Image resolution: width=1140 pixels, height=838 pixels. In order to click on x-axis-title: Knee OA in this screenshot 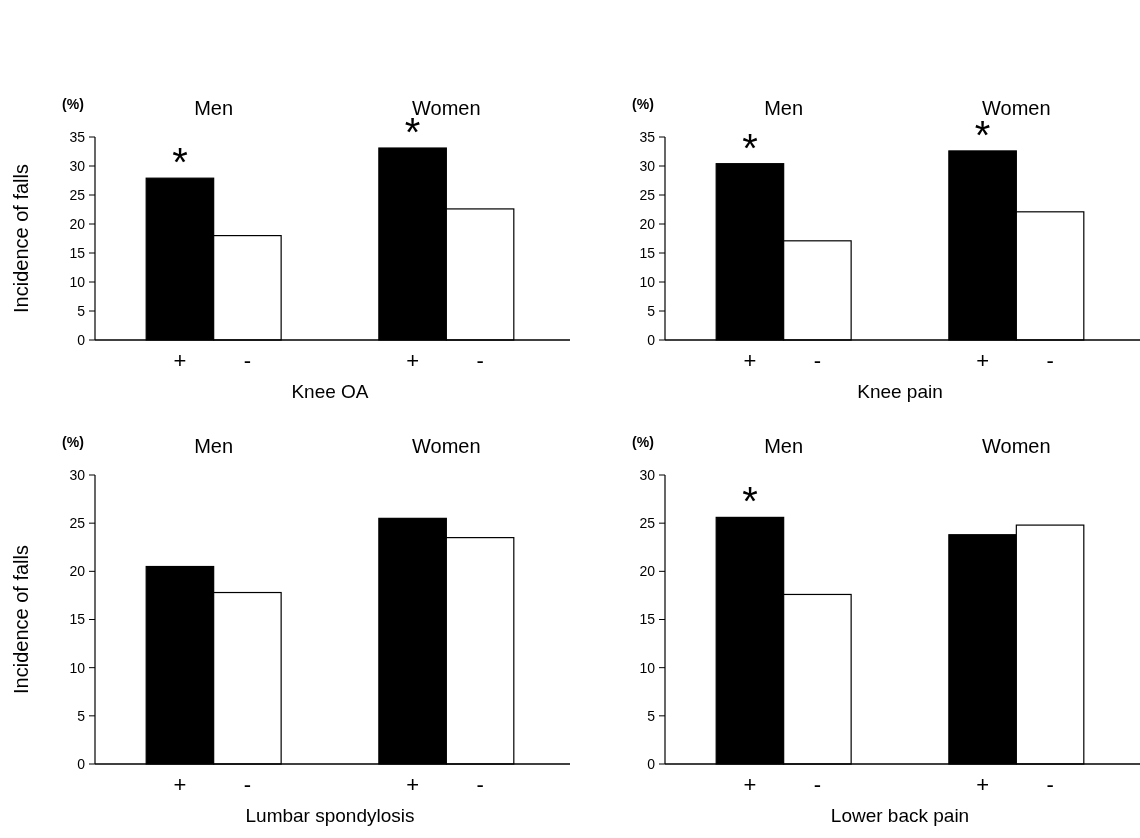, I will do `click(330, 391)`.